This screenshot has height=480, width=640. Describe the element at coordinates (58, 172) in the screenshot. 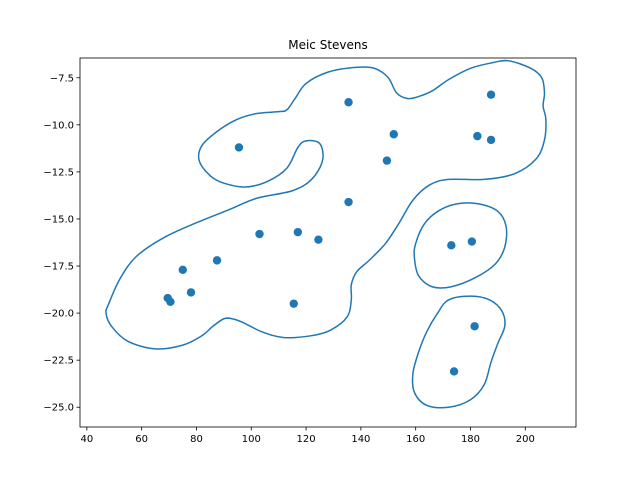

I see `y-tick-label: −12.5` at that location.